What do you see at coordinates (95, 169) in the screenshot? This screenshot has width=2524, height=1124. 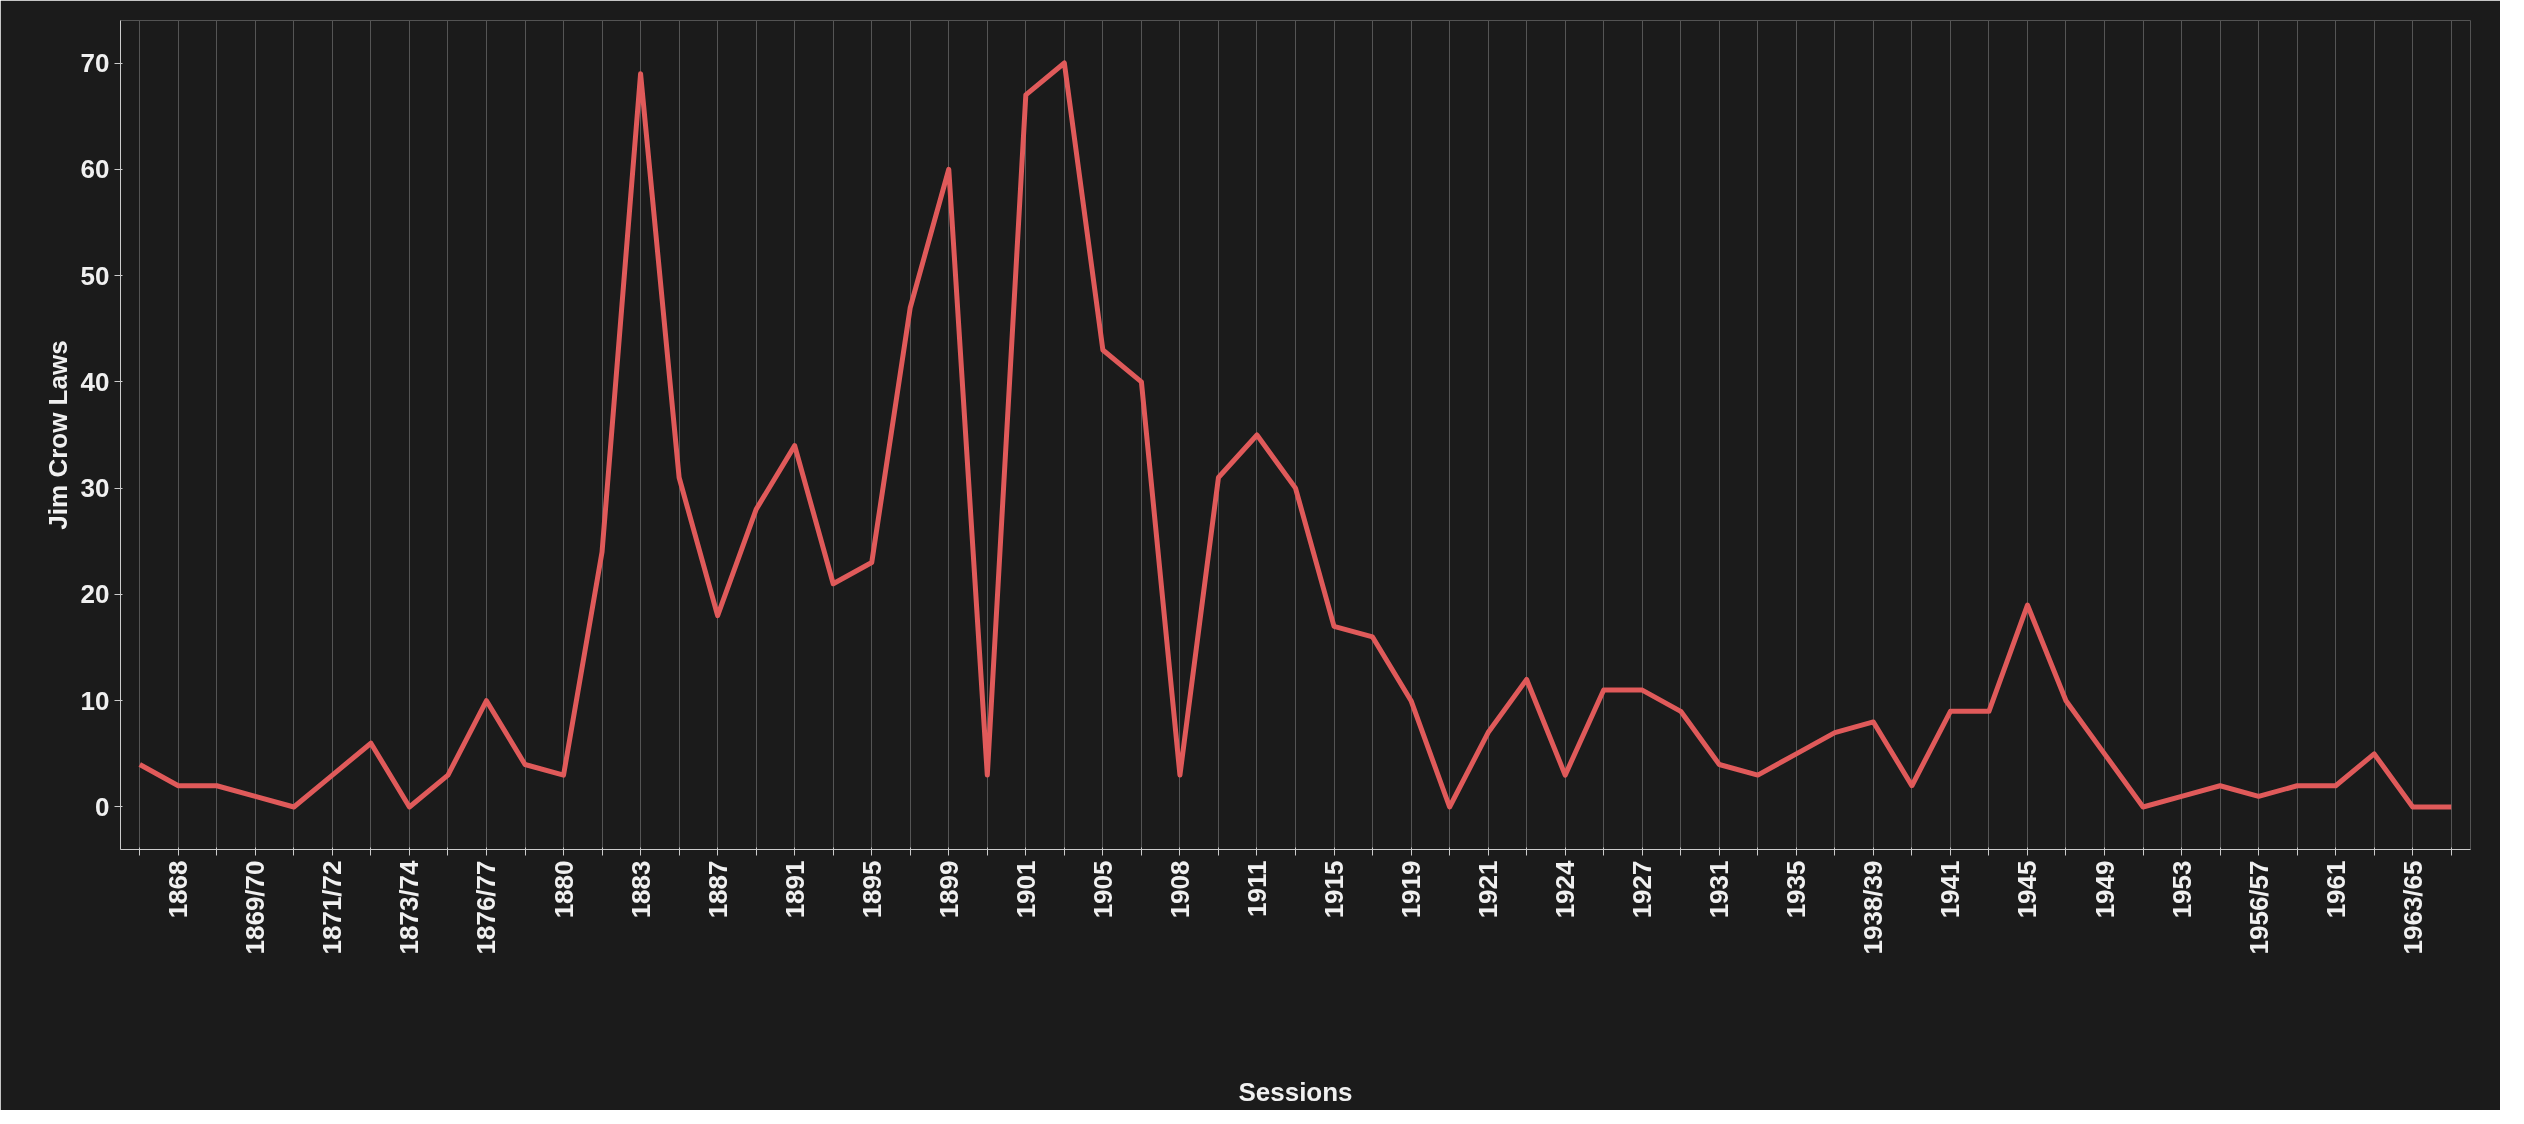 I see `y-tick-label: 60` at bounding box center [95, 169].